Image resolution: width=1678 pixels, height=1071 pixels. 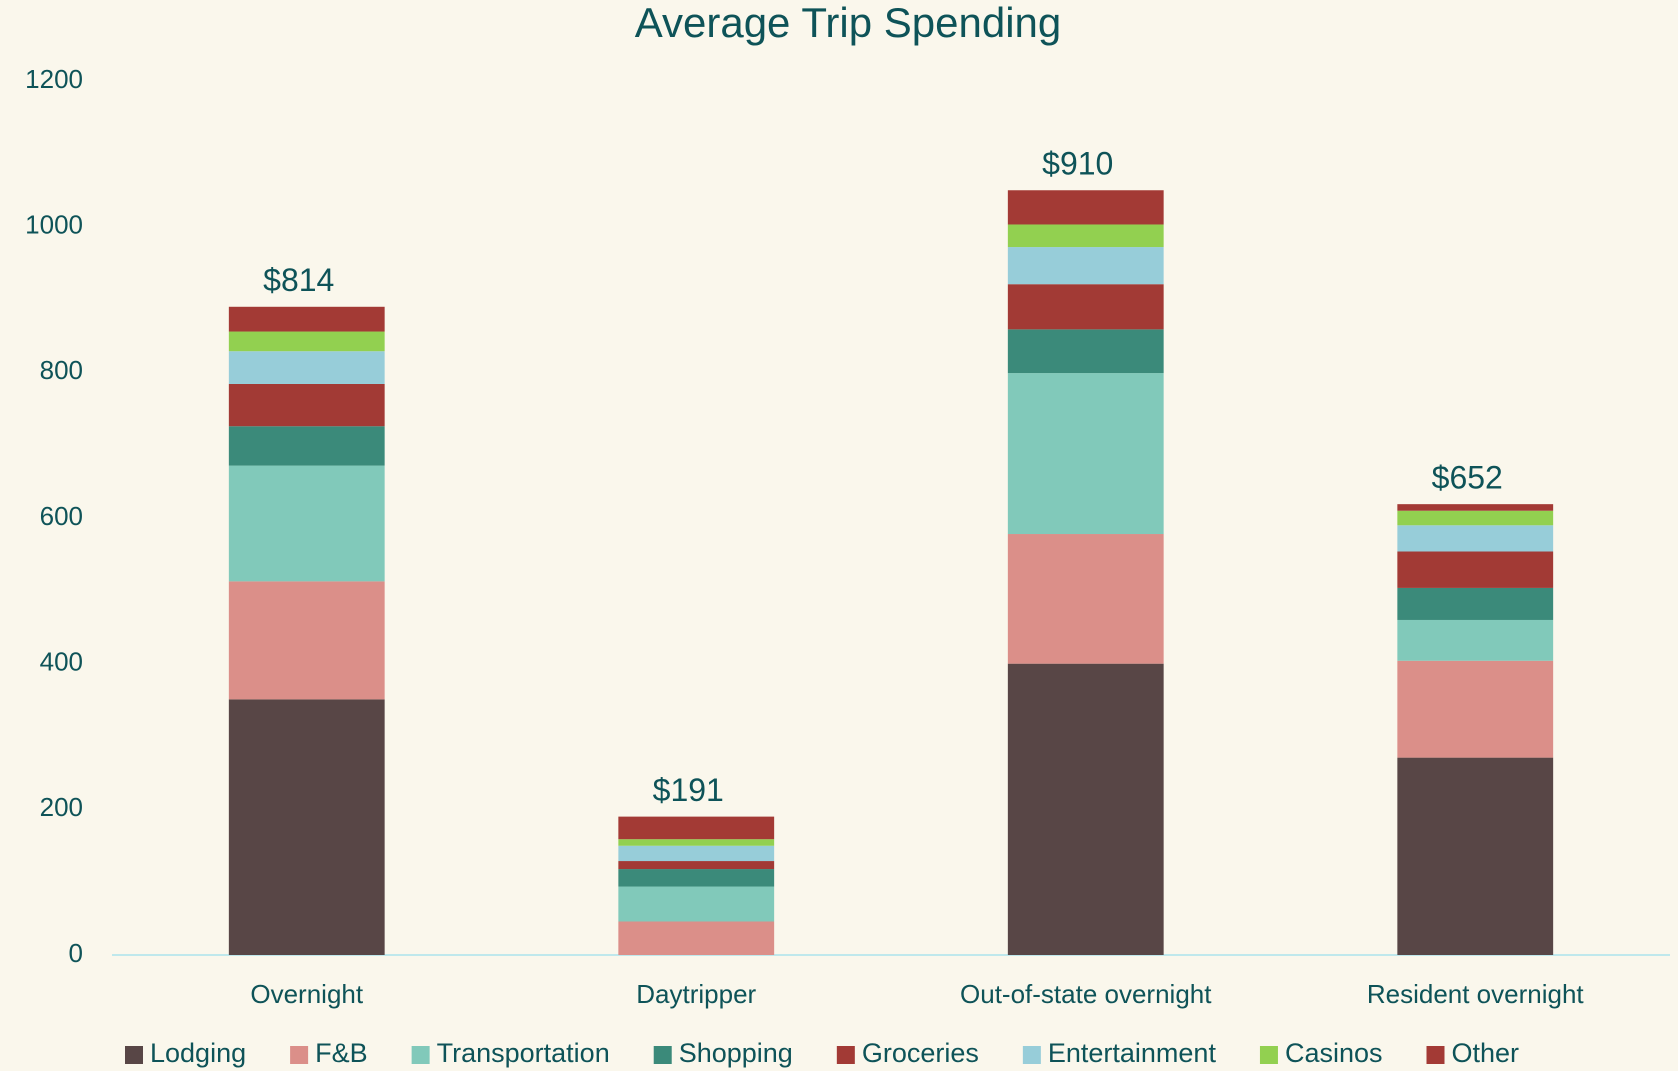 I want to click on legend-label: Other, so click(x=1486, y=1053).